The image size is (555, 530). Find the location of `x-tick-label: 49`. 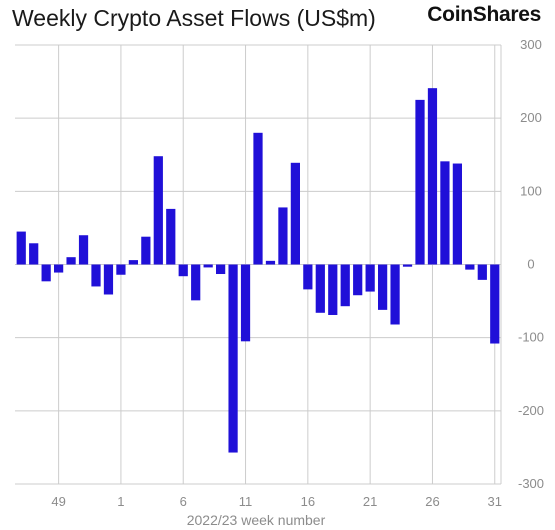

x-tick-label: 49 is located at coordinates (58, 501).